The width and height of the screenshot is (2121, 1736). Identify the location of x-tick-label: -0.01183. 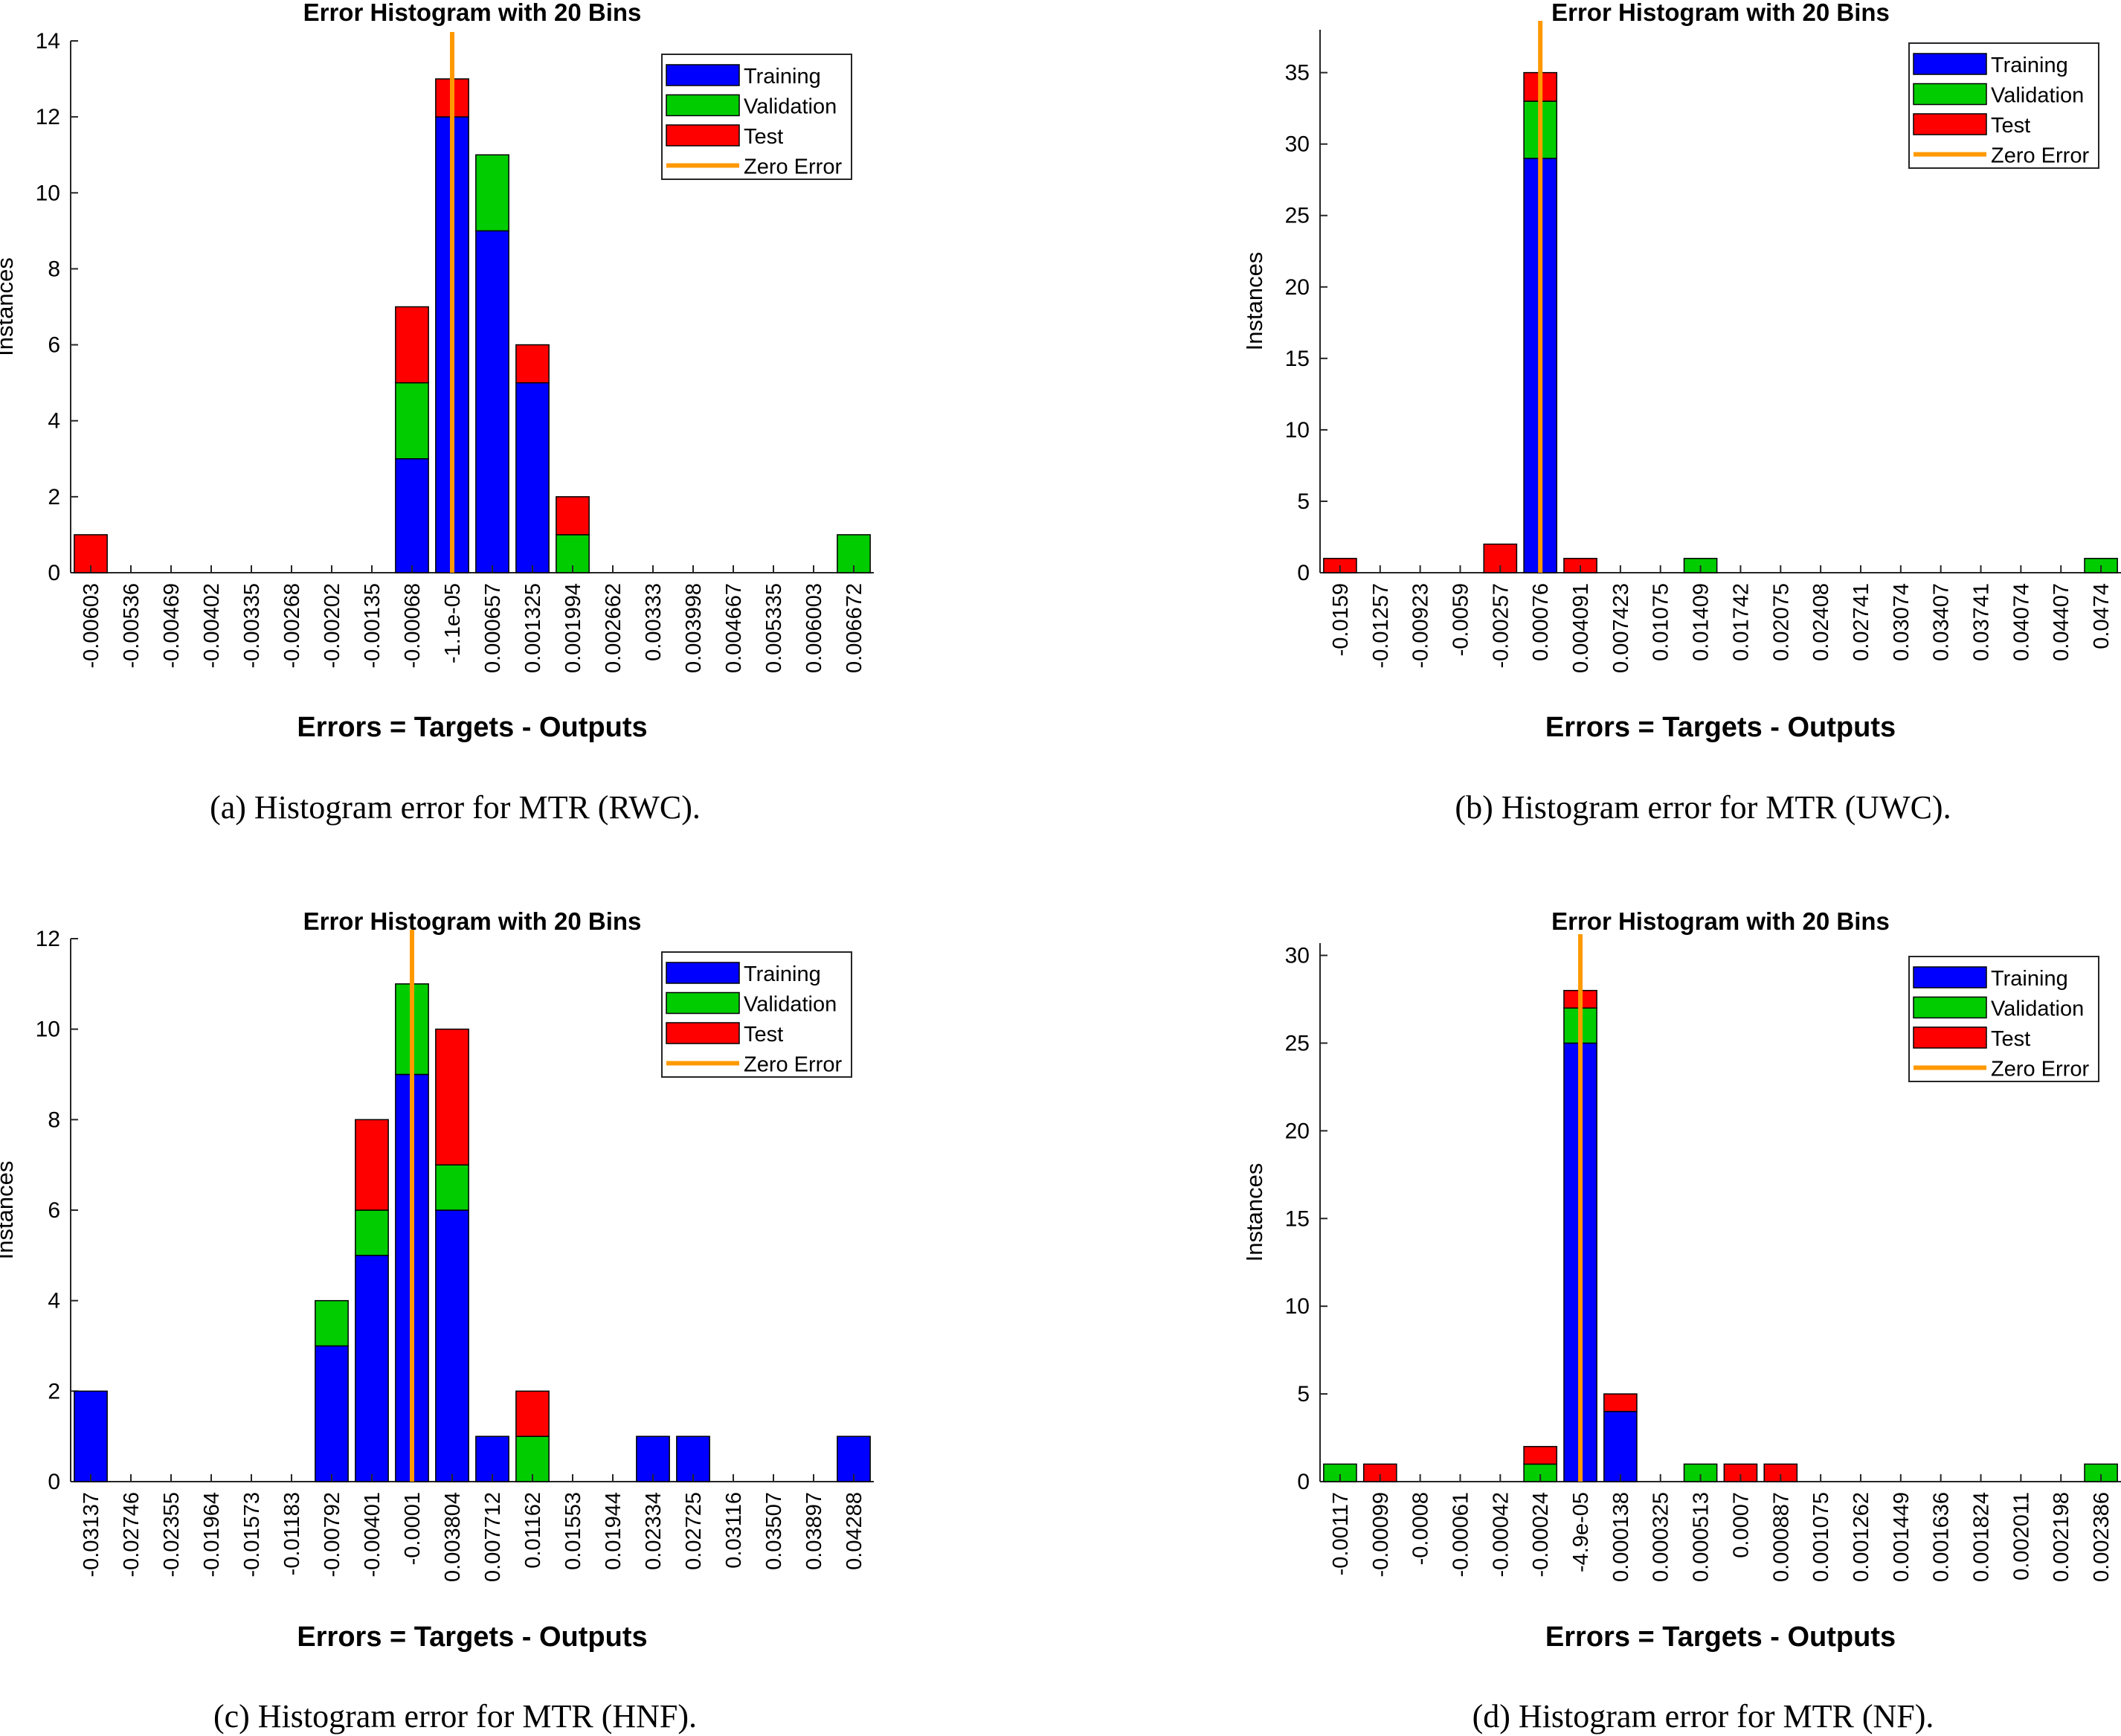
(292, 1533).